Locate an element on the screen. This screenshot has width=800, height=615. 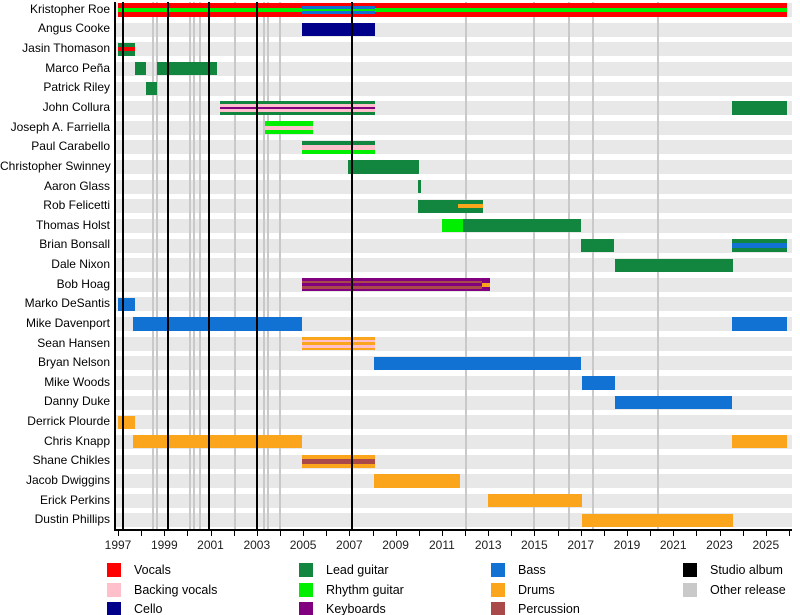
member-name-label: Shane Chikles is located at coordinates (71, 460).